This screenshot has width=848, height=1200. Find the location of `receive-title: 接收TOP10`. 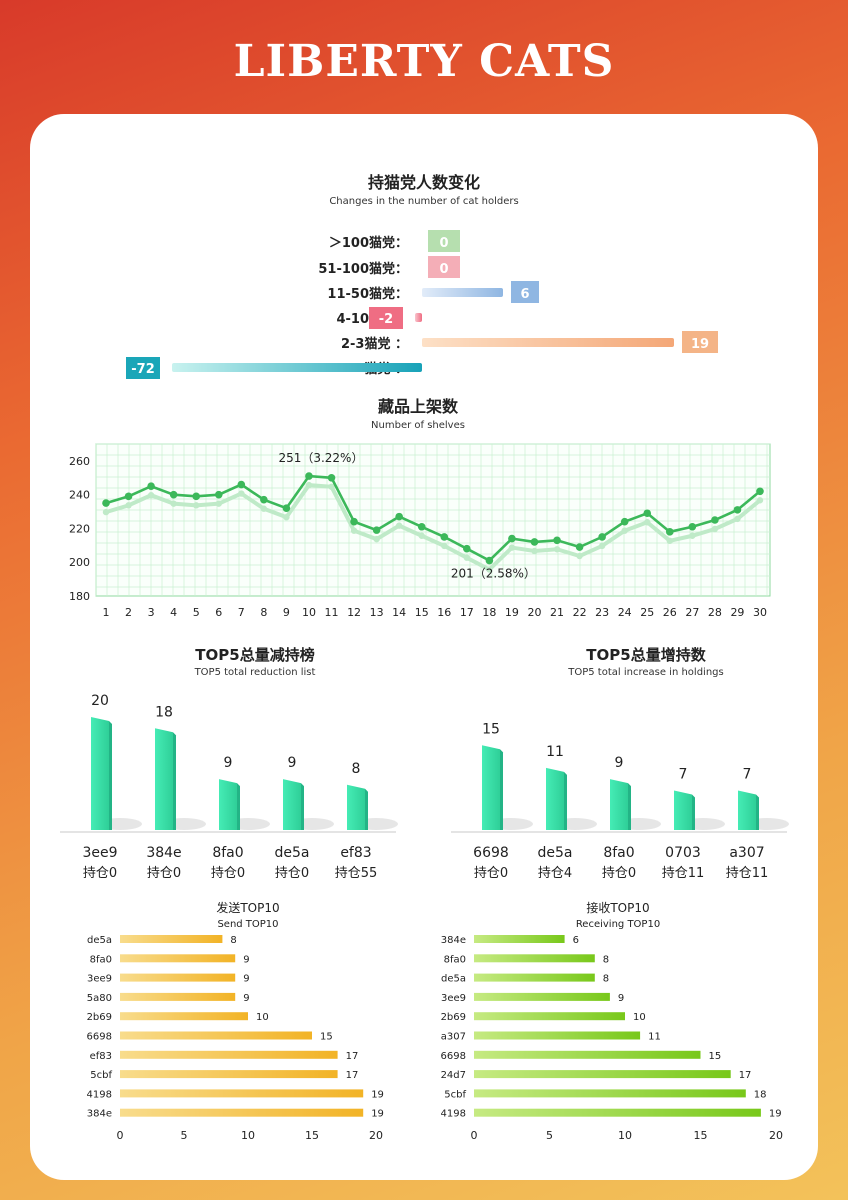

receive-title: 接收TOP10 is located at coordinates (617, 907).